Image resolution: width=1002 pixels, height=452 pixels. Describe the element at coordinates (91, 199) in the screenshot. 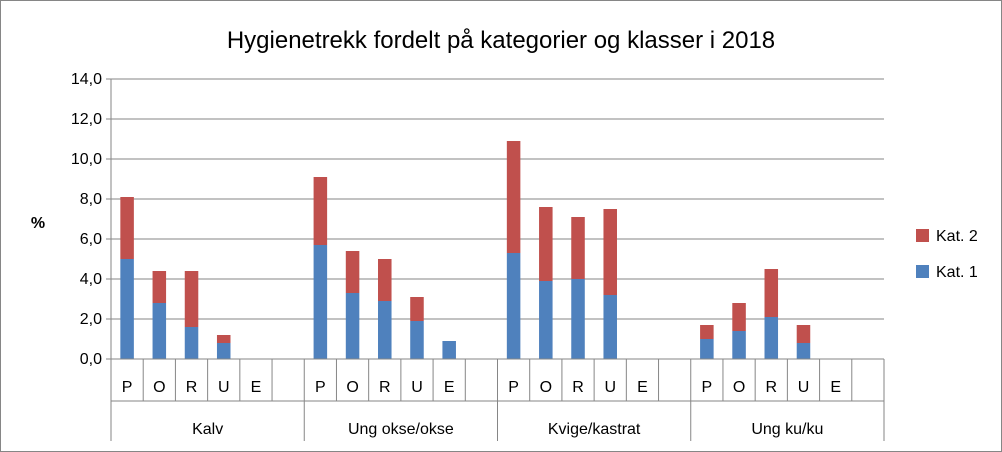

I see `y-tick-label: 8,0` at that location.